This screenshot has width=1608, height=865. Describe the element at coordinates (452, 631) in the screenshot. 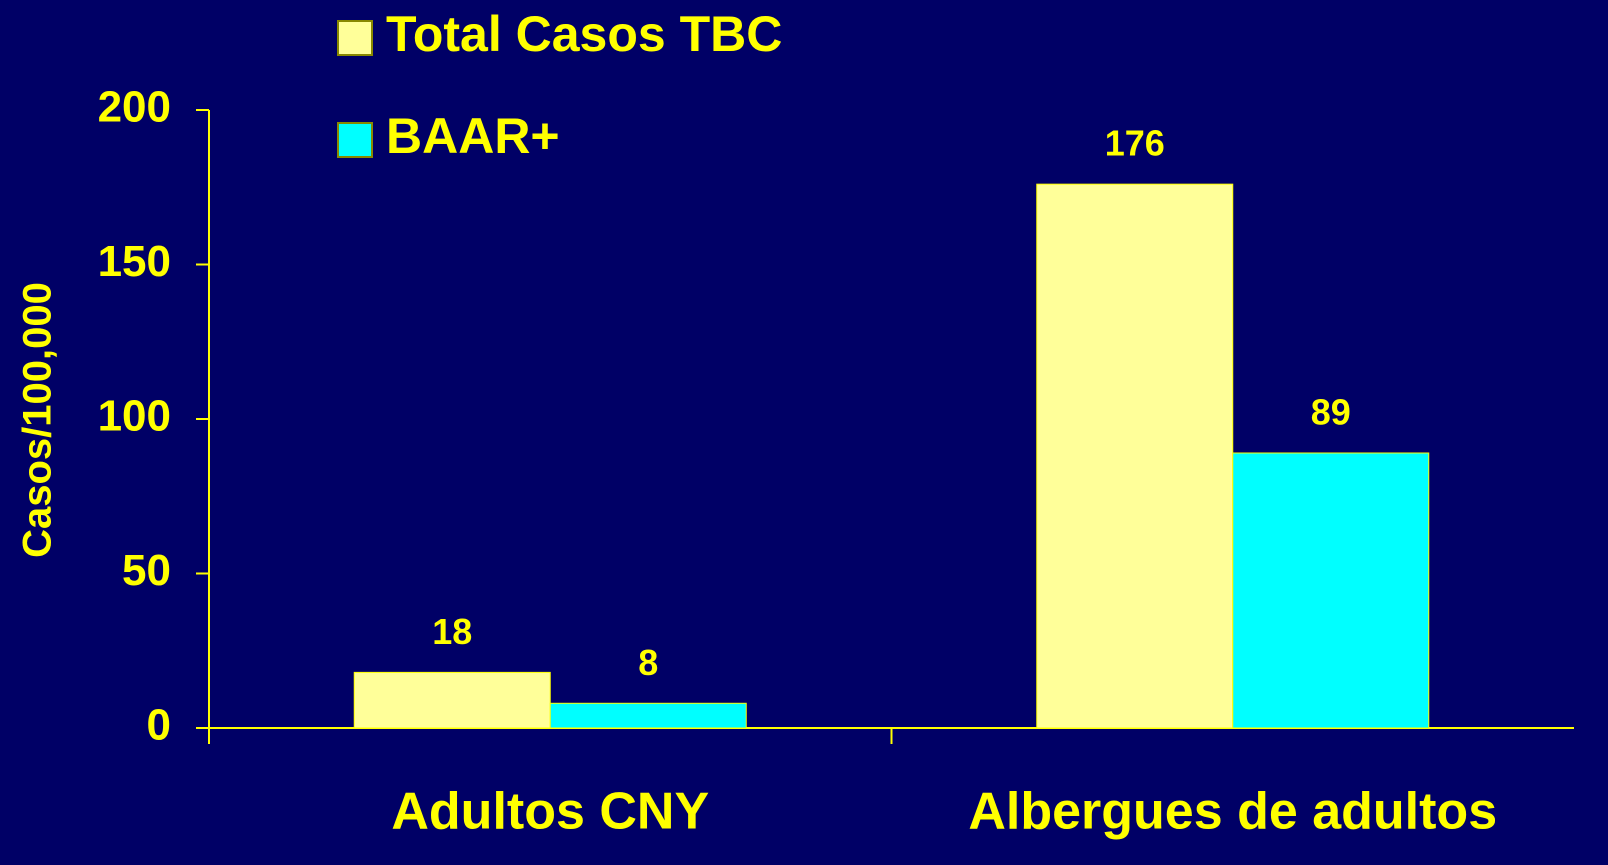

I see `data-label: 18` at that location.